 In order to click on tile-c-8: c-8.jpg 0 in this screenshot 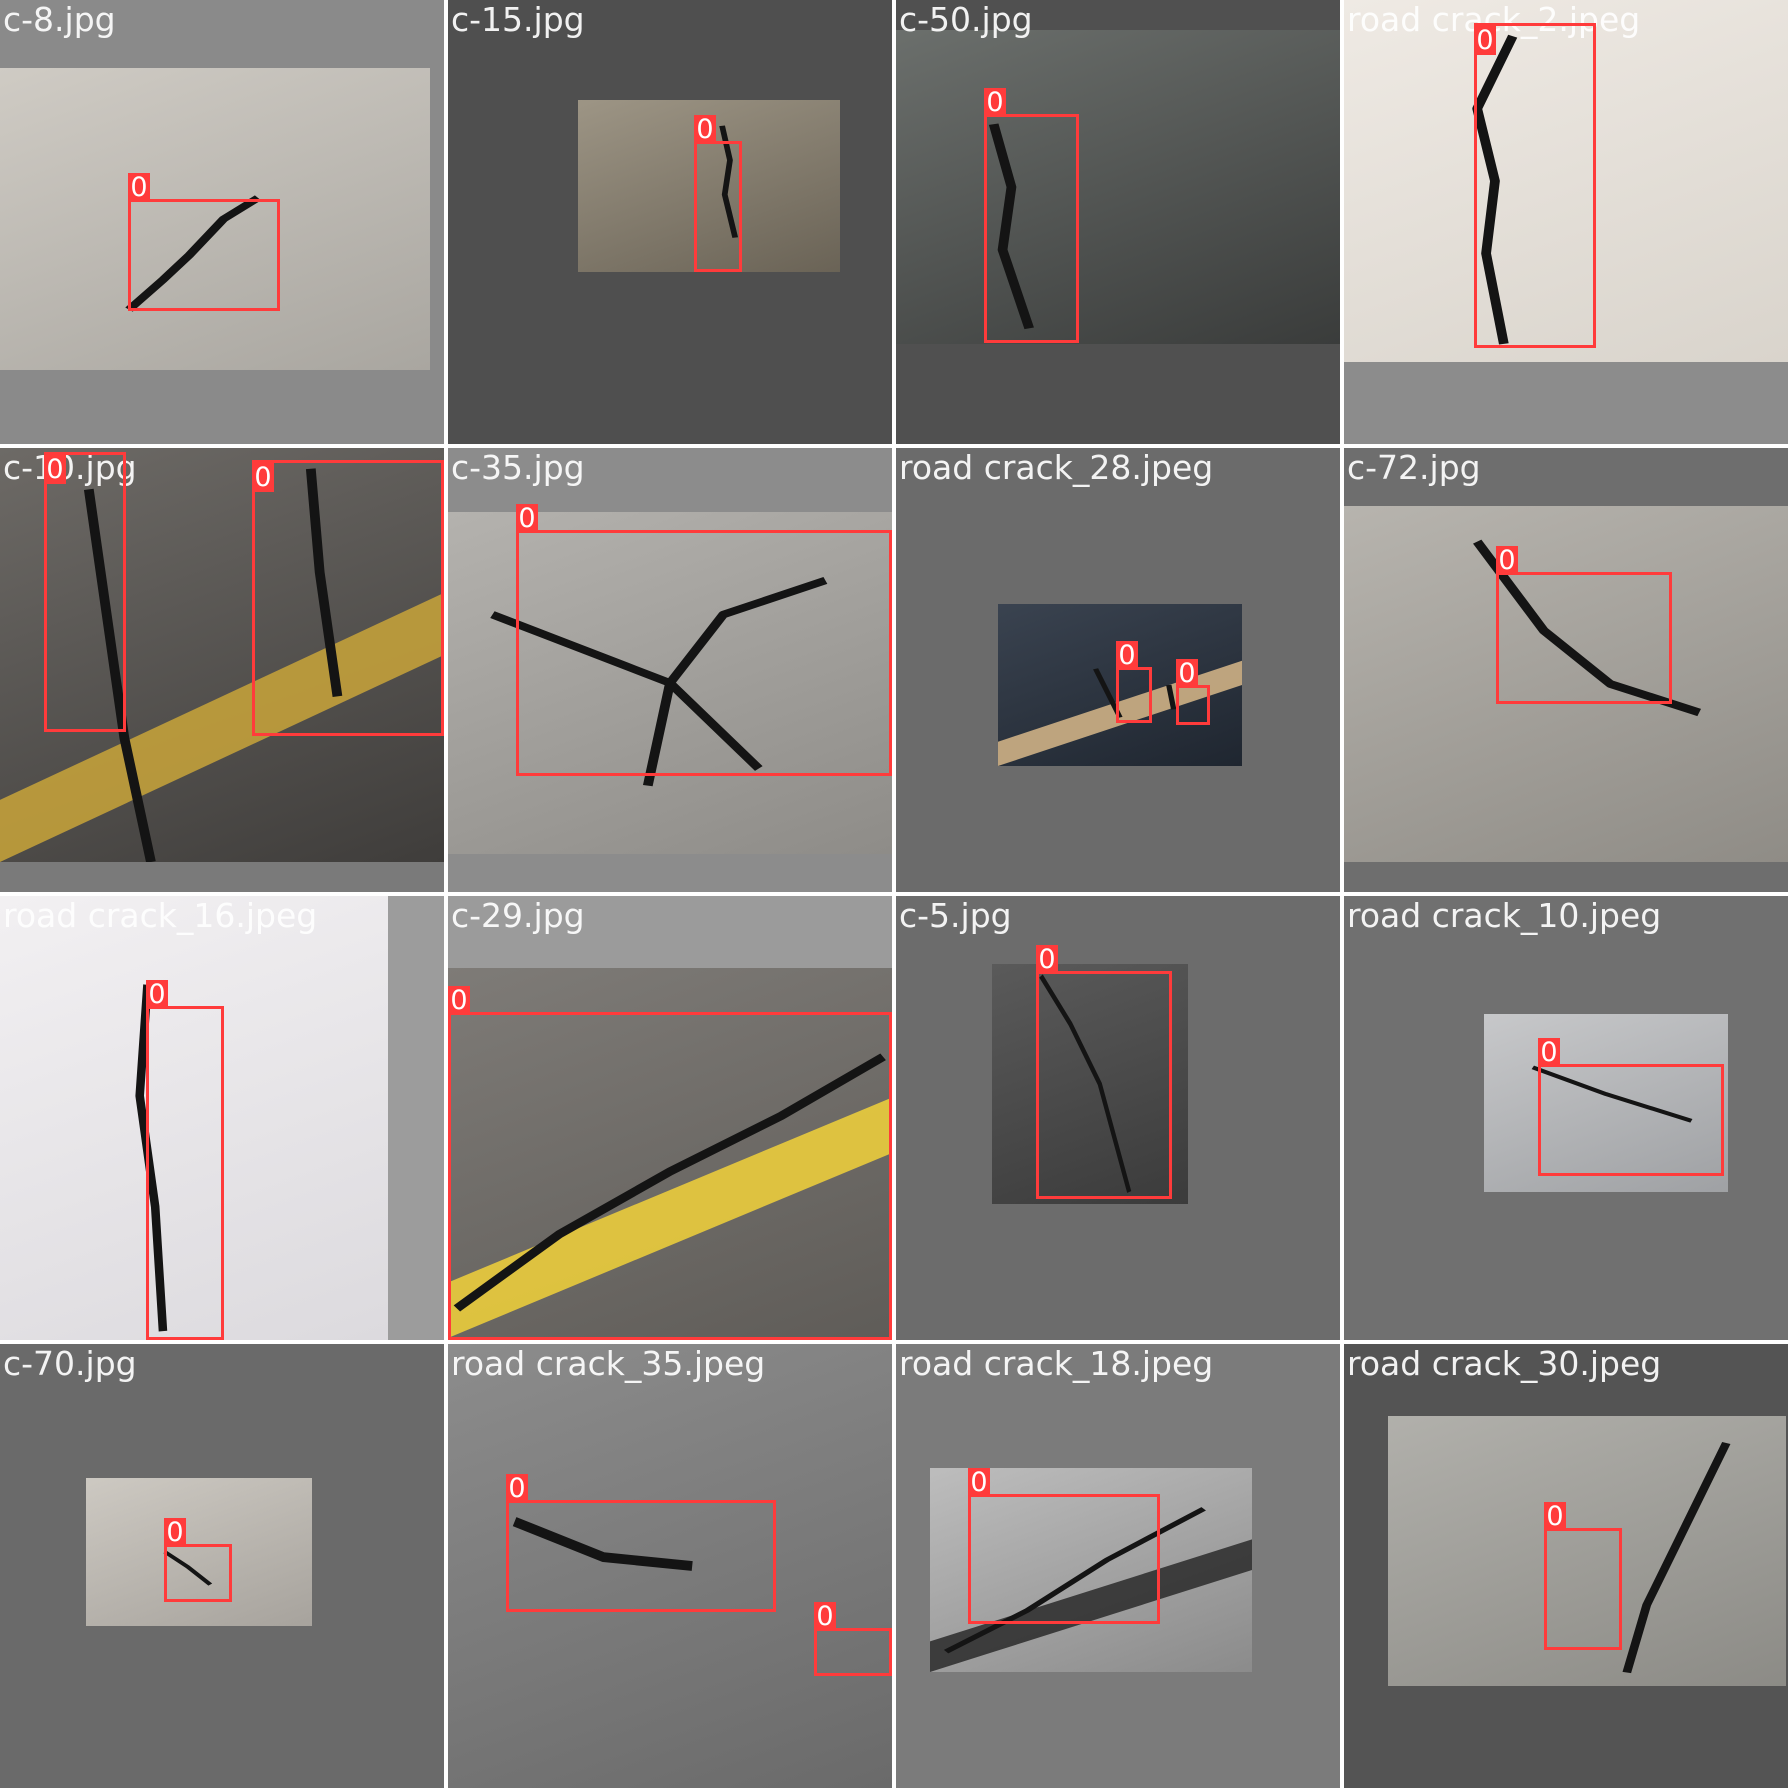, I will do `click(222, 222)`.